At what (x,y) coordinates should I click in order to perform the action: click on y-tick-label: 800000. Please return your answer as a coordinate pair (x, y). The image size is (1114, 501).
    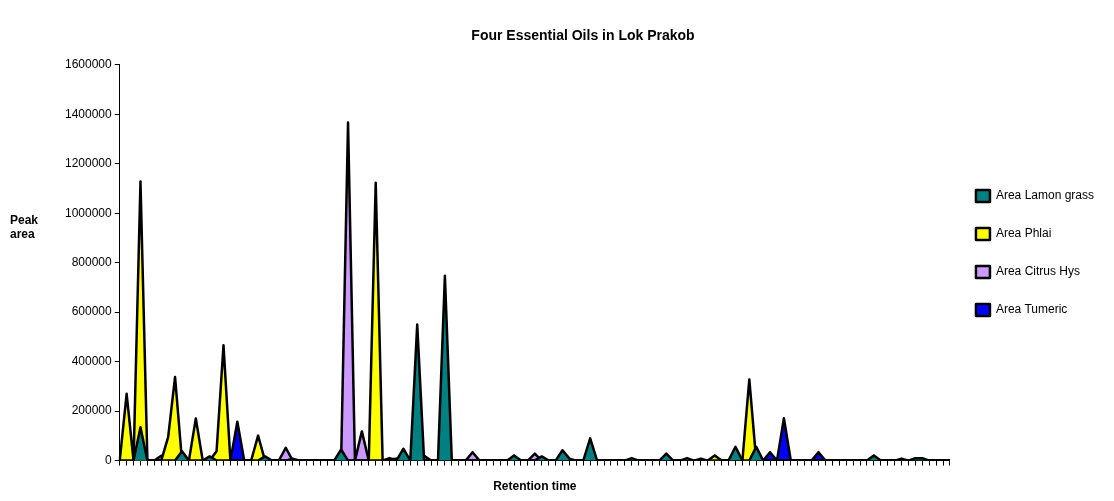
    Looking at the image, I should click on (92, 262).